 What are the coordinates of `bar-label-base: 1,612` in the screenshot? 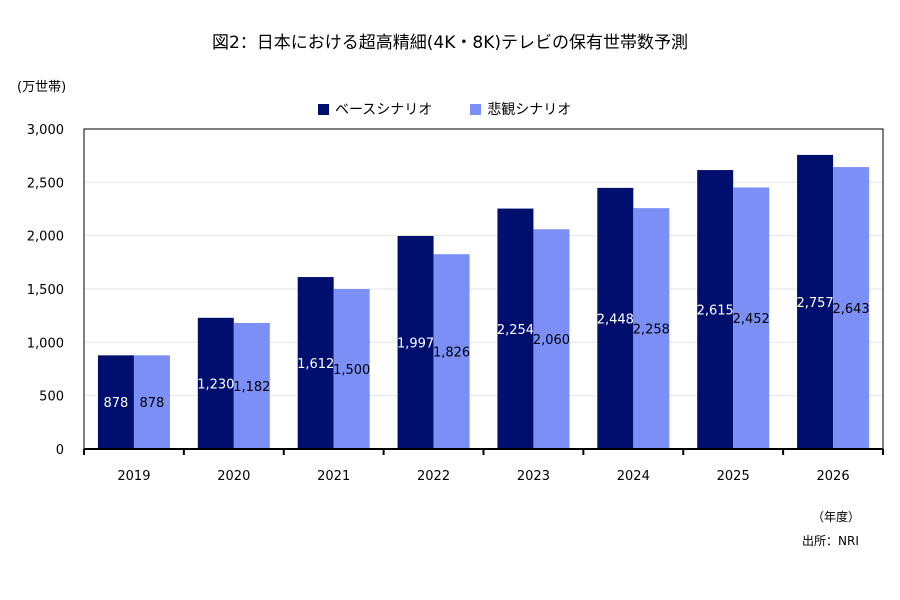 It's located at (315, 364).